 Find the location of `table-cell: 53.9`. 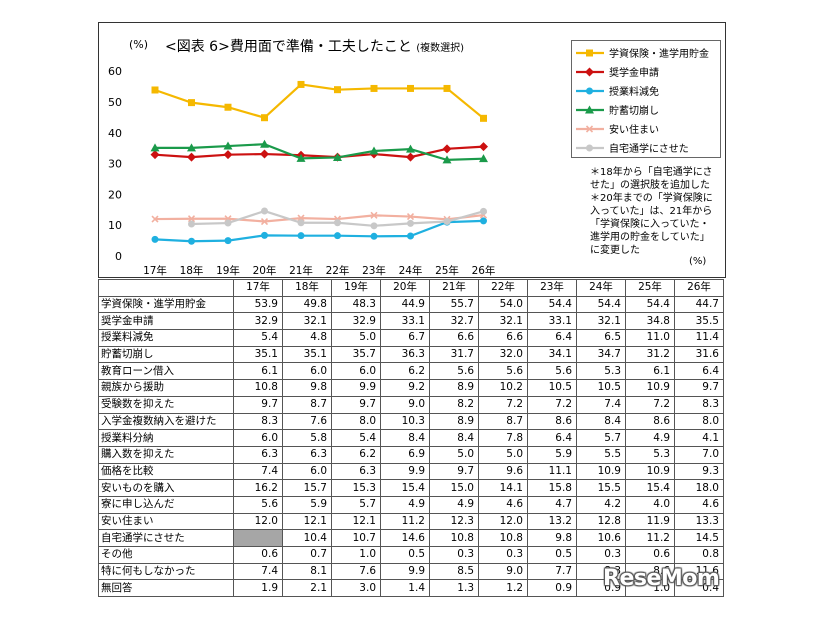

table-cell: 53.9 is located at coordinates (258, 304).